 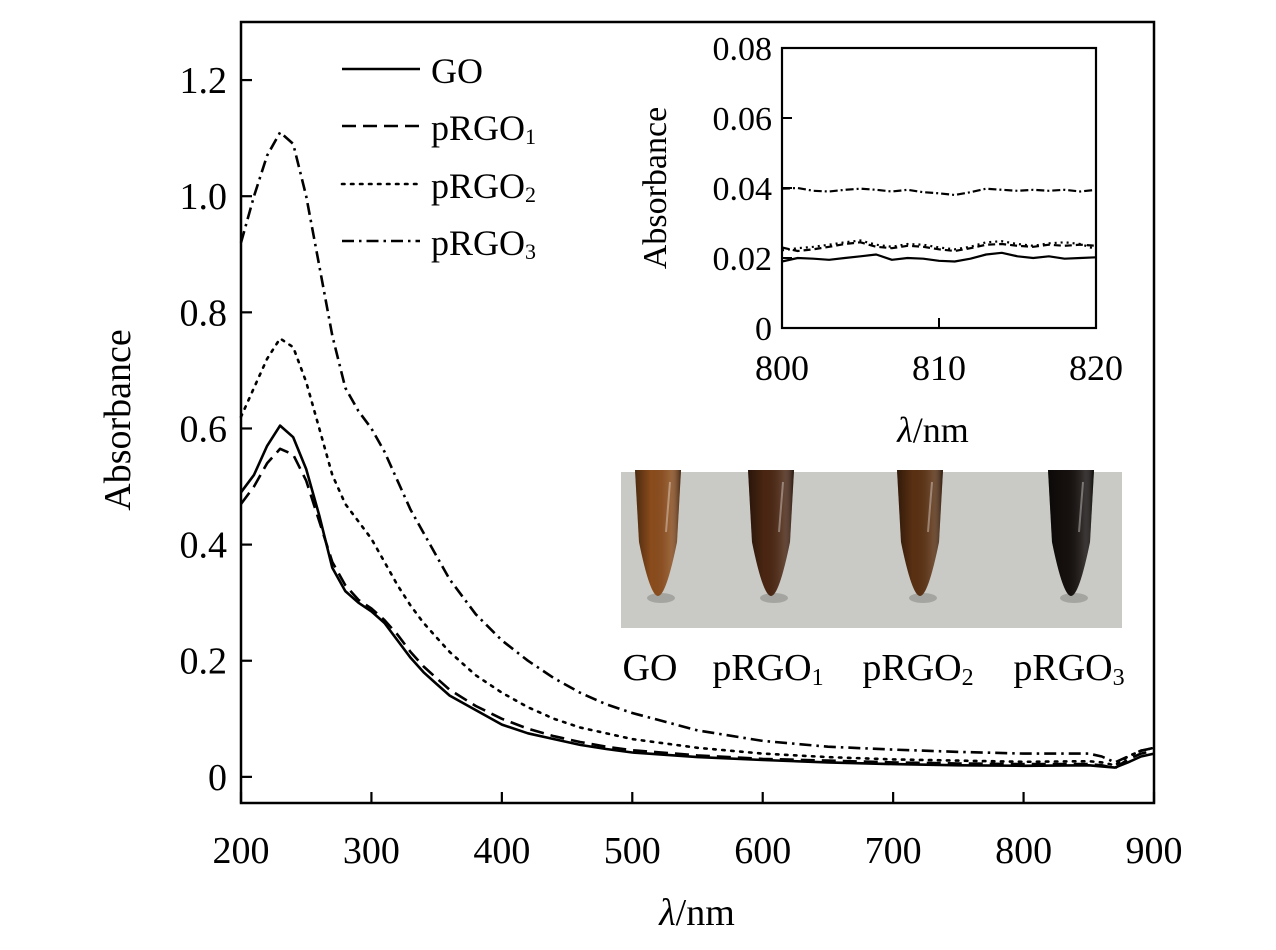 What do you see at coordinates (939, 191) in the screenshot?
I see `inset-series-line-prgo3` at bounding box center [939, 191].